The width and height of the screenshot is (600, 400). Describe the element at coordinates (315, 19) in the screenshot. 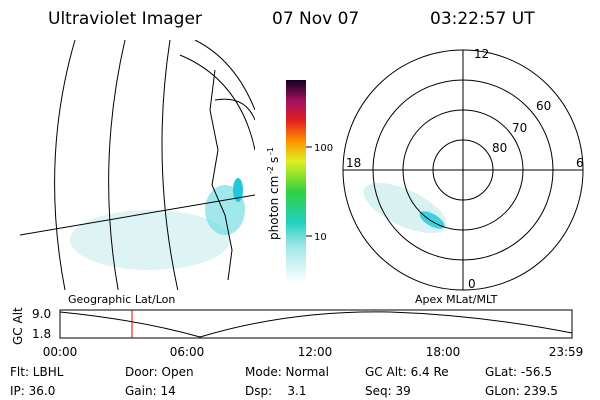

I see `date: 07 Nov 07` at that location.